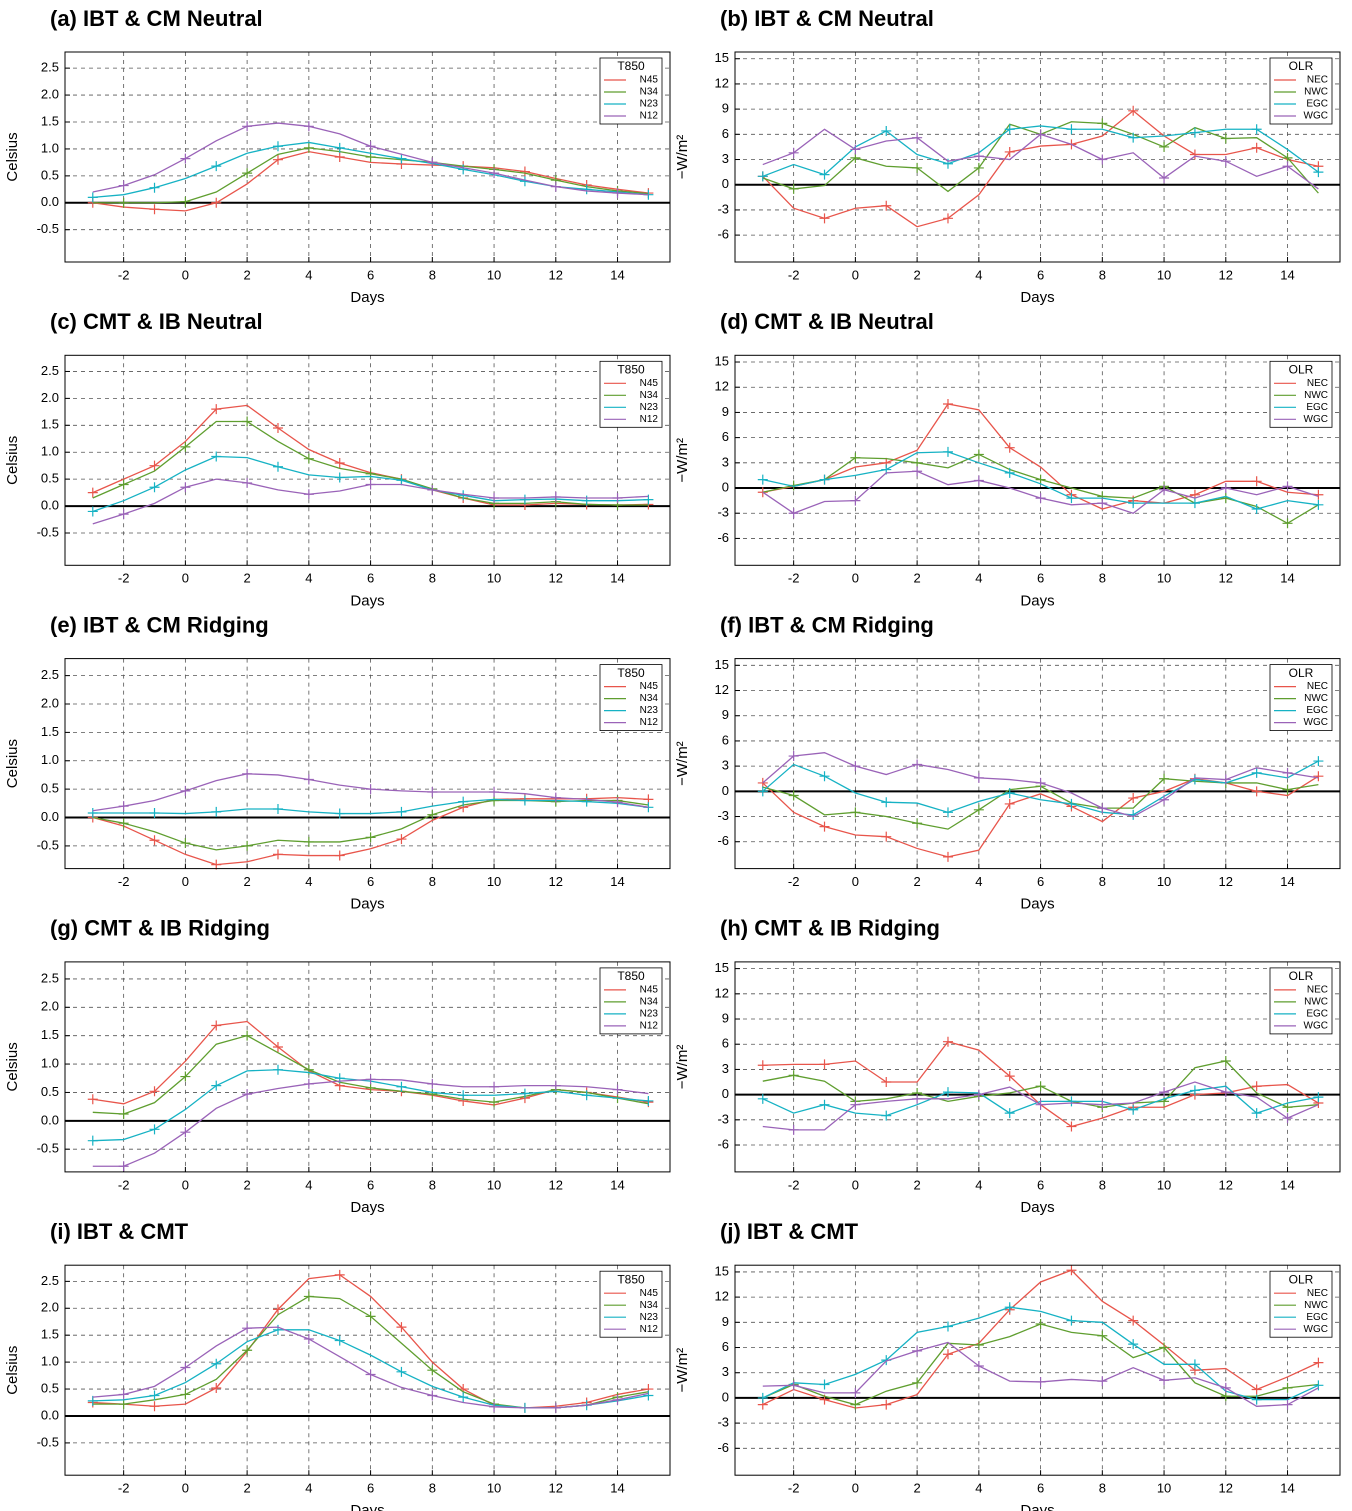  I want to click on x-tick-label: -2, so click(124, 881).